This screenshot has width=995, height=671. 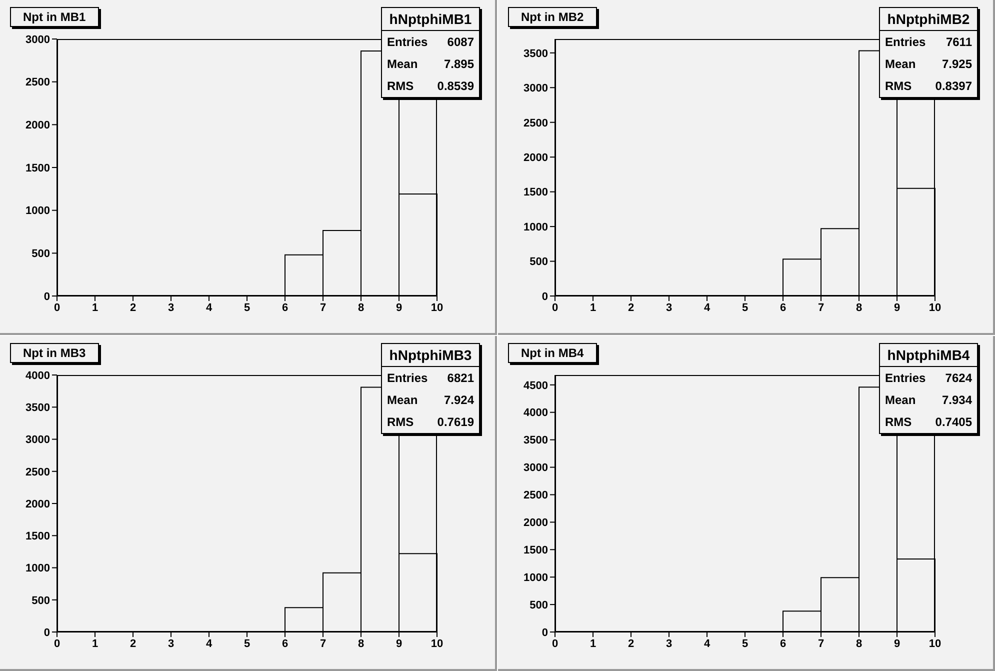 I want to click on text: Mean 7.925, so click(x=928, y=64).